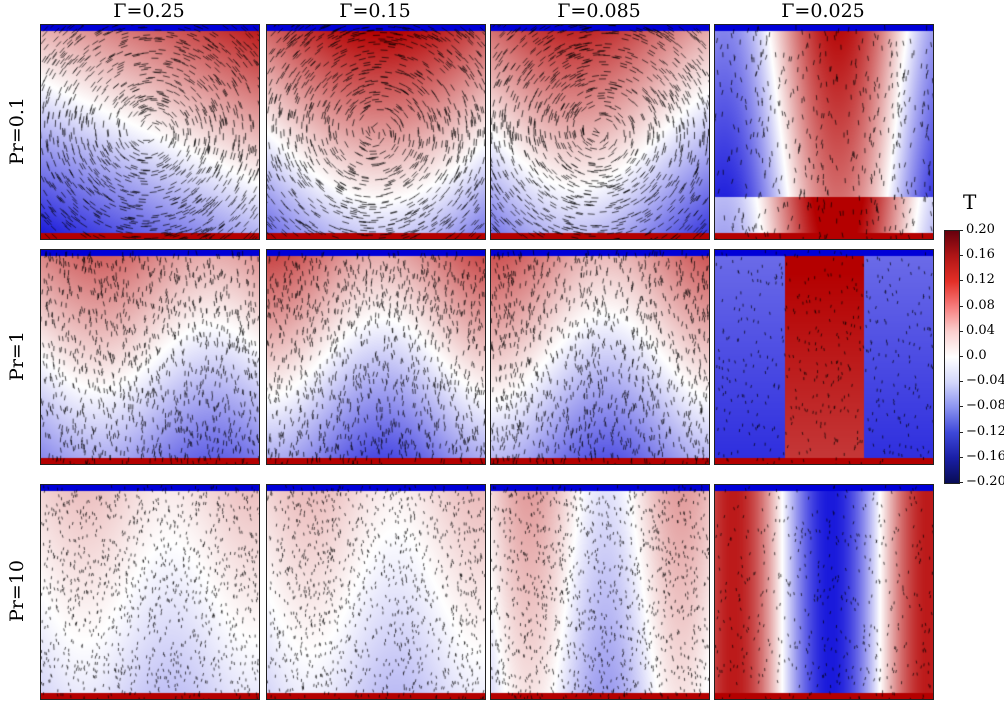 This screenshot has height=702, width=1004. Describe the element at coordinates (980, 229) in the screenshot. I see `colorbar-tick-label: 0.20` at that location.